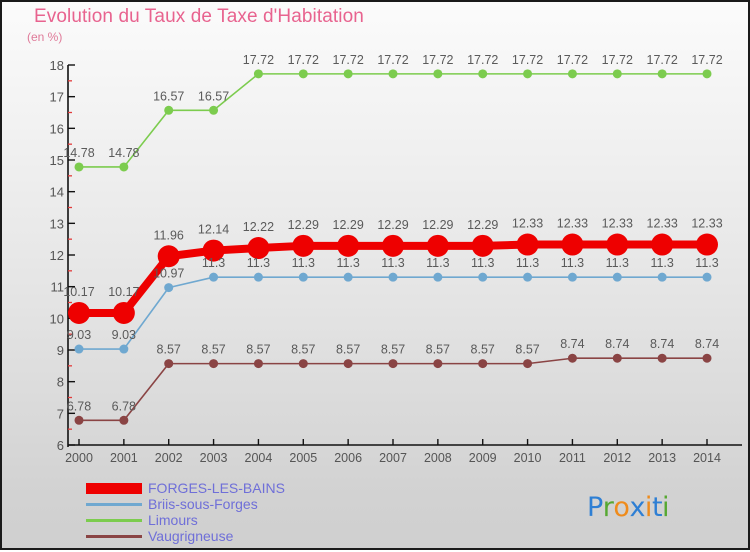 This screenshot has width=750, height=552. I want to click on logo-letter-5: t, so click(657, 507).